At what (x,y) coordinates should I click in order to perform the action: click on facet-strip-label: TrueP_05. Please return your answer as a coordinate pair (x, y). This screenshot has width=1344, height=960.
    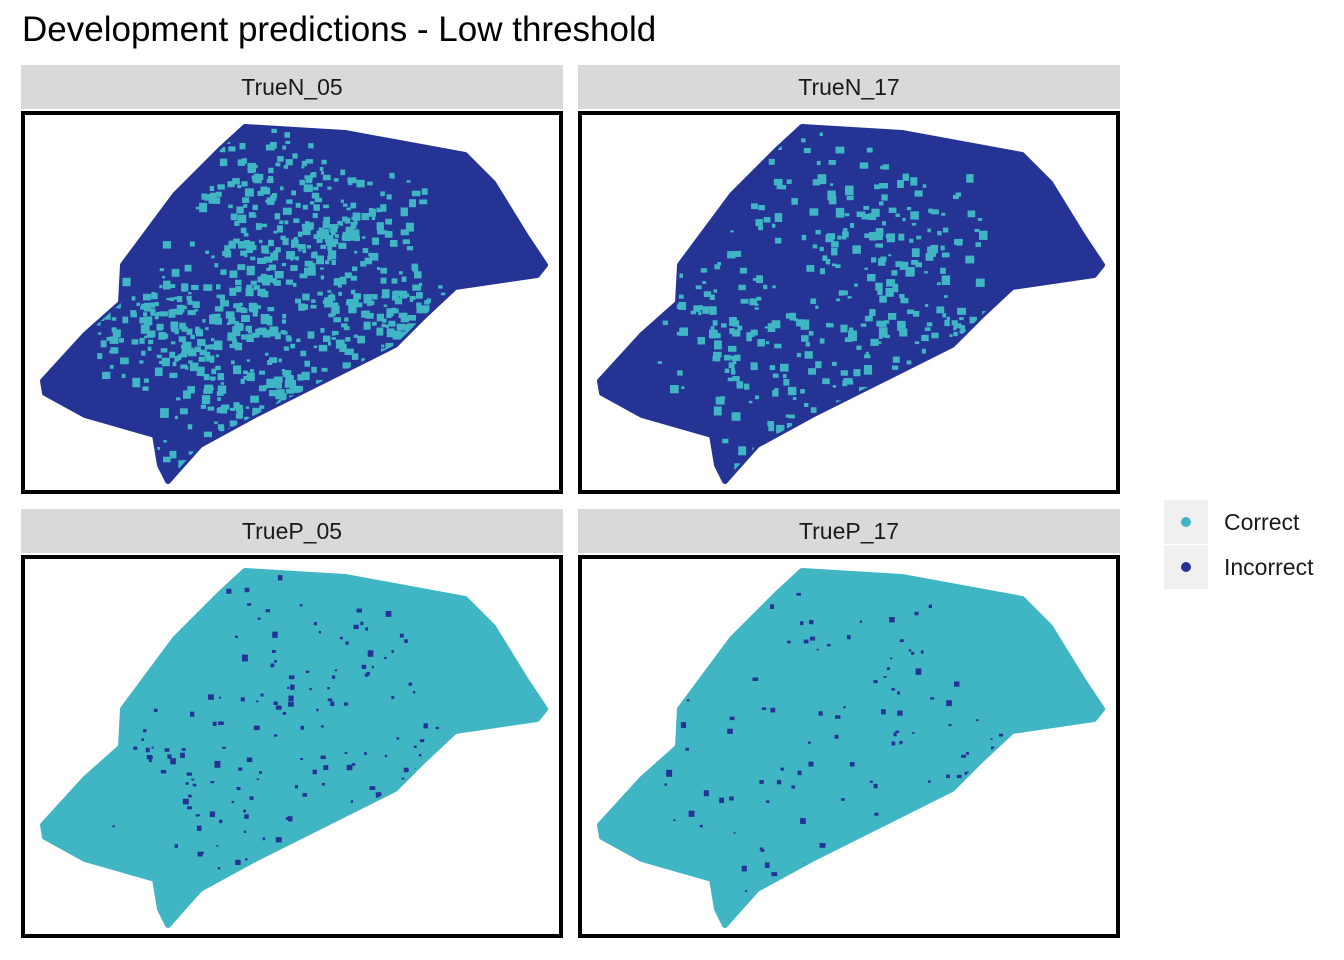
    Looking at the image, I should click on (292, 531).